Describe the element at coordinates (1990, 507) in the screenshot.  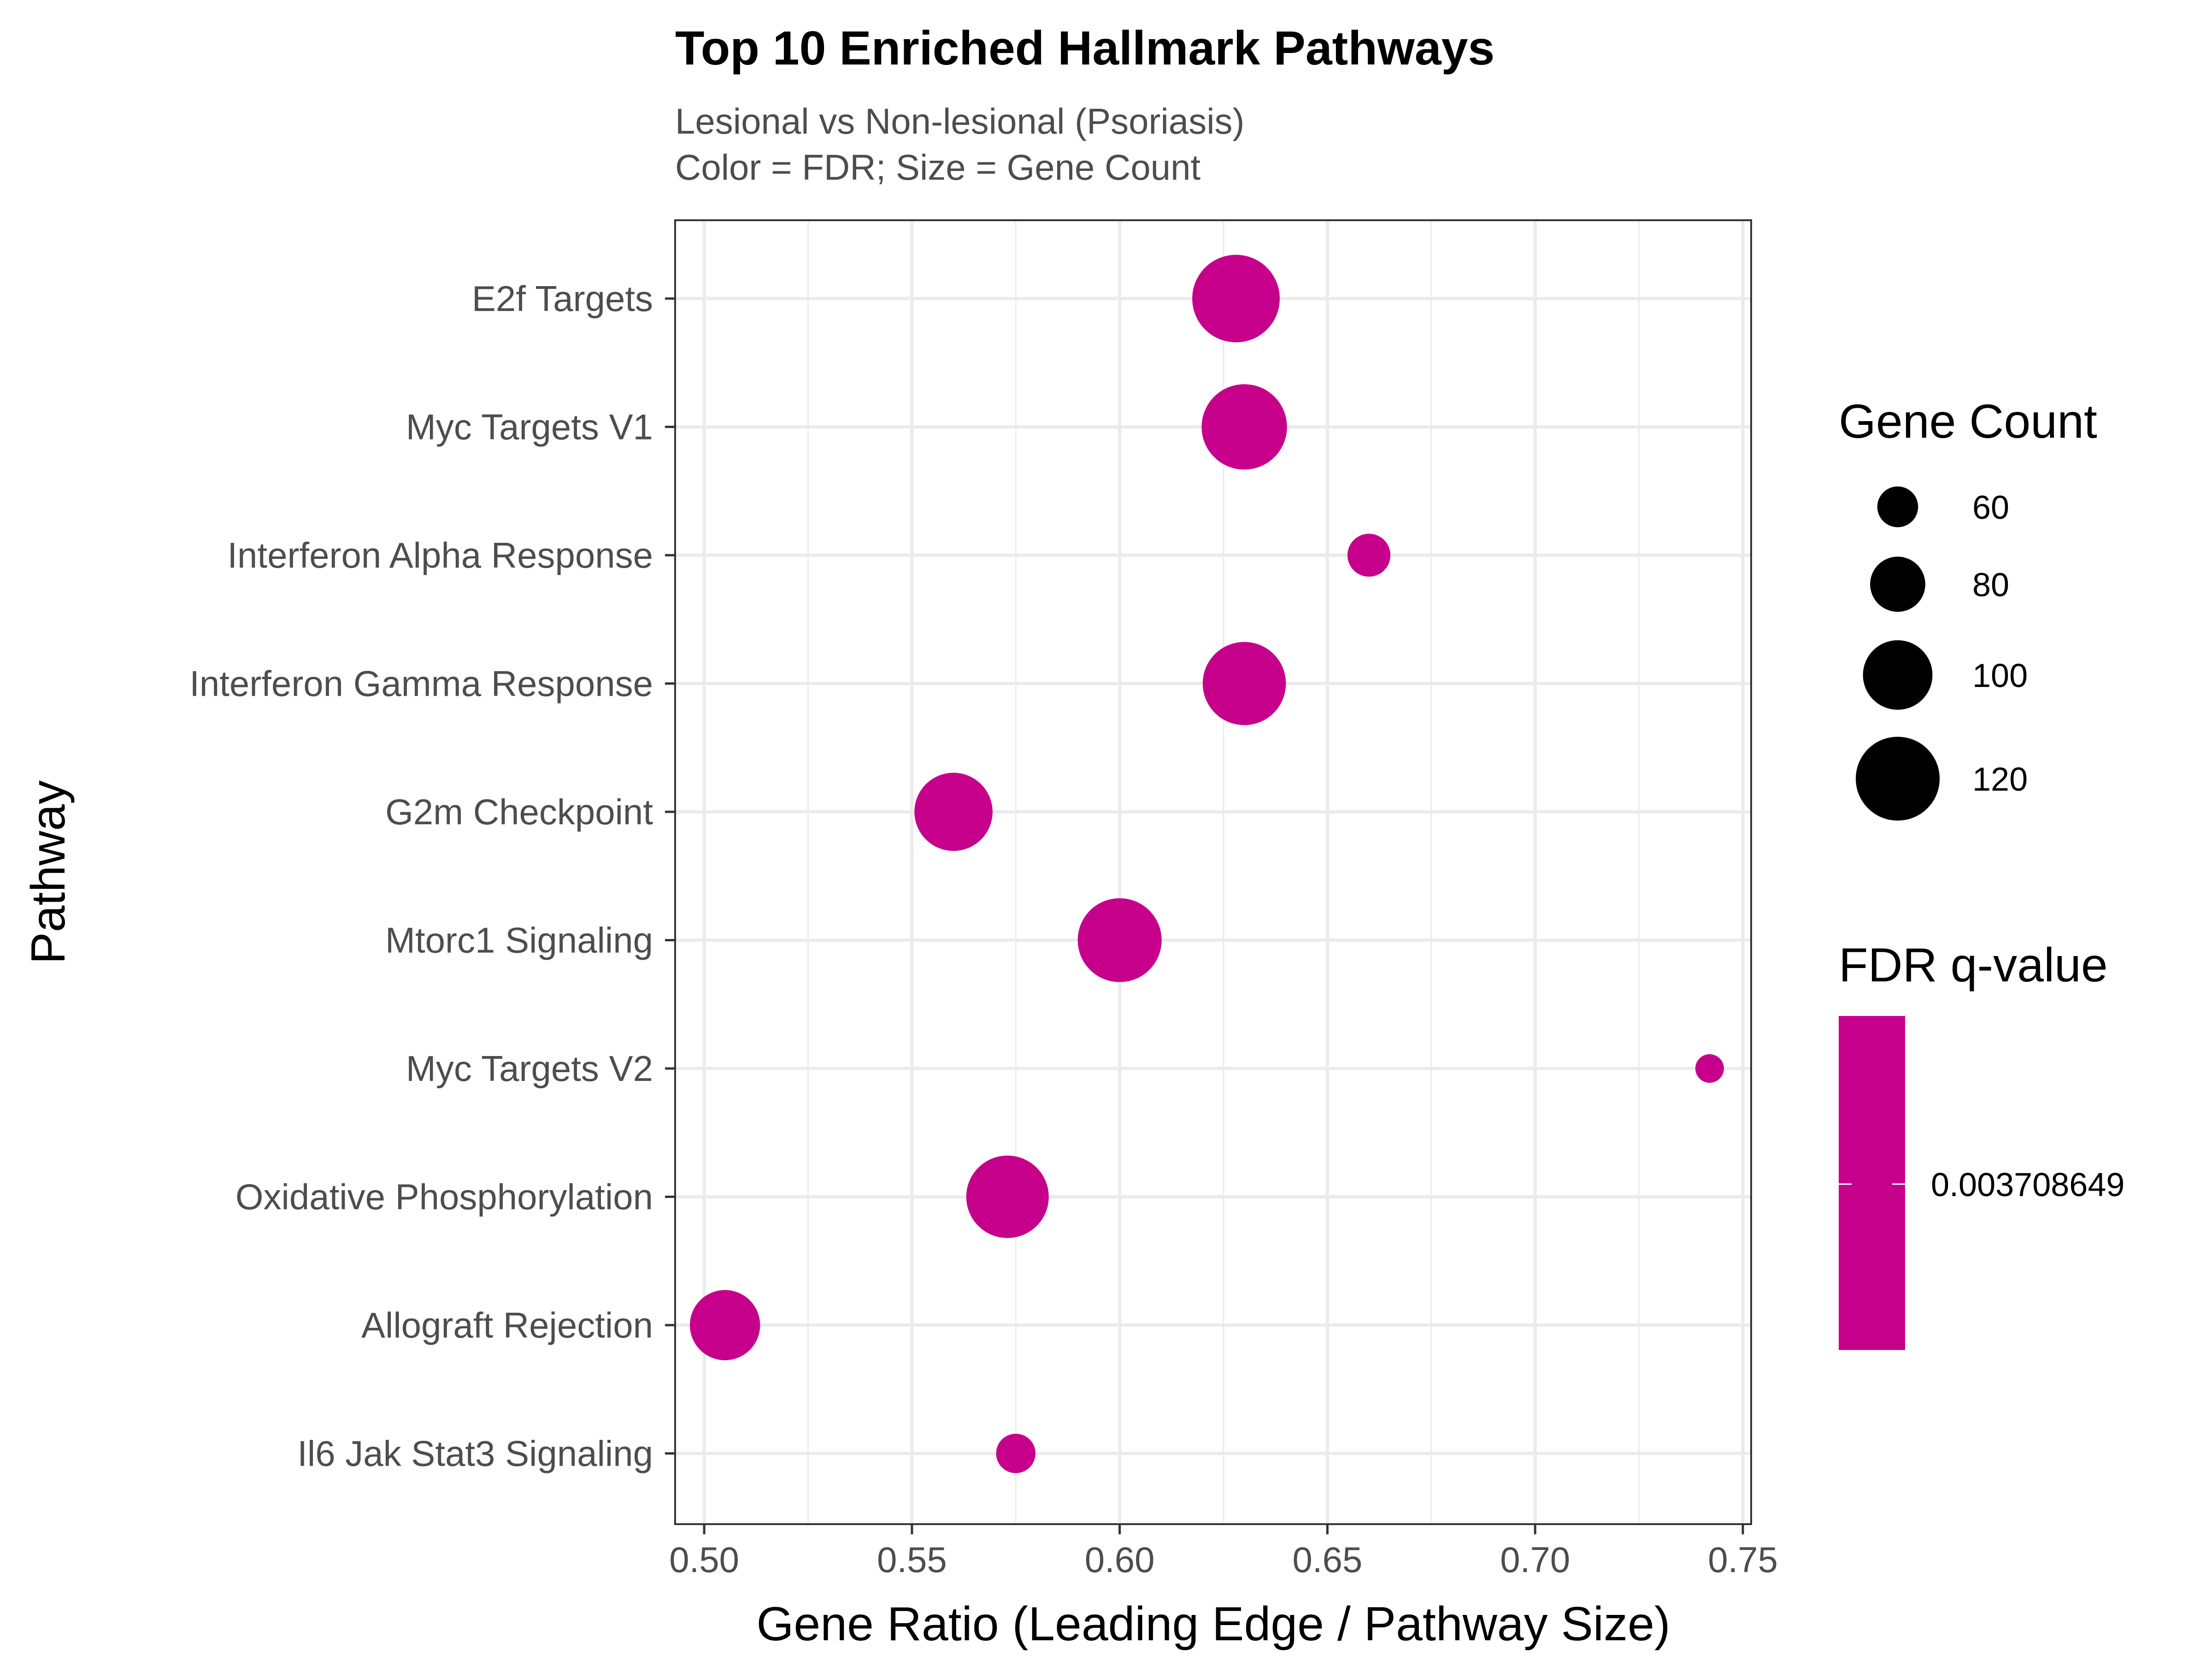
I see `size-legend-label: 60` at that location.